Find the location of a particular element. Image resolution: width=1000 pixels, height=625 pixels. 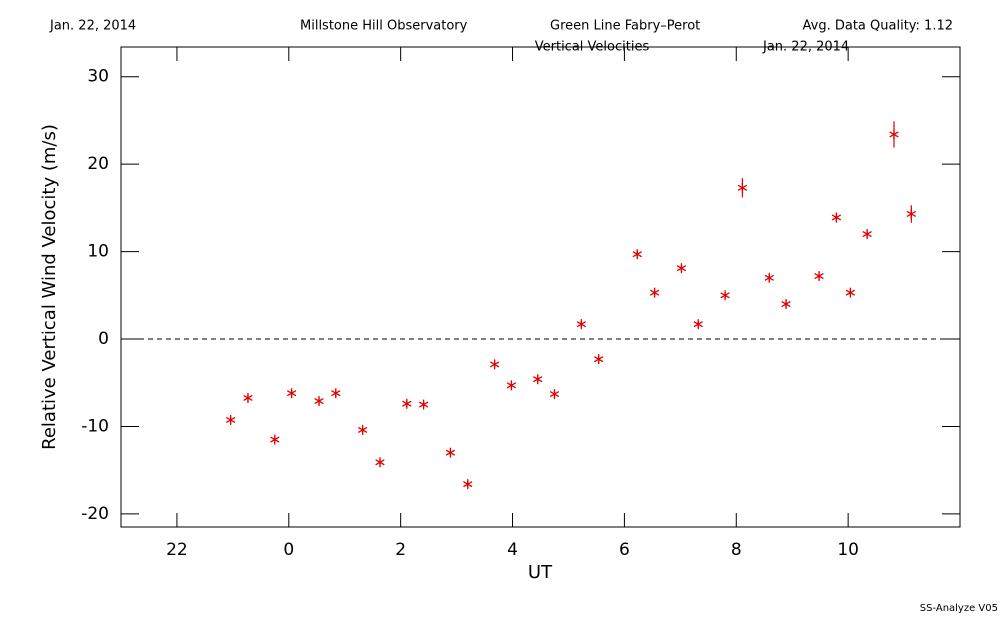

y-tick-label: 20 is located at coordinates (98, 164).